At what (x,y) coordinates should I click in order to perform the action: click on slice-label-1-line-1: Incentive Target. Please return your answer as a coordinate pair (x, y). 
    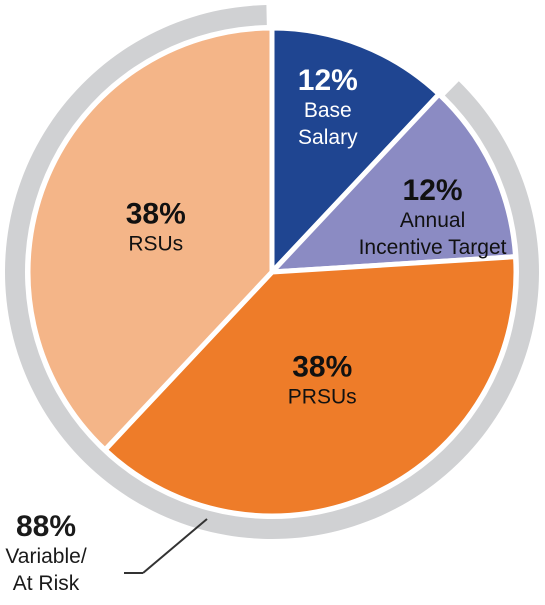
    Looking at the image, I should click on (433, 247).